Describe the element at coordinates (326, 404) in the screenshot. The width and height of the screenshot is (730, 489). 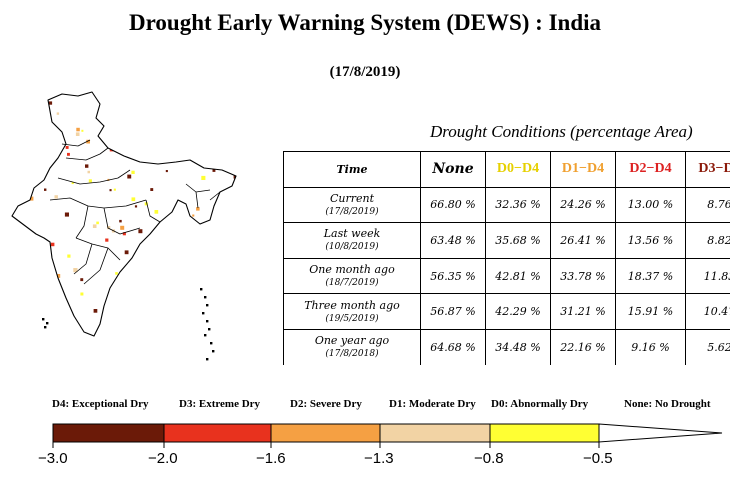
I see `legend-label-d2: D2: Severe Dry` at that location.